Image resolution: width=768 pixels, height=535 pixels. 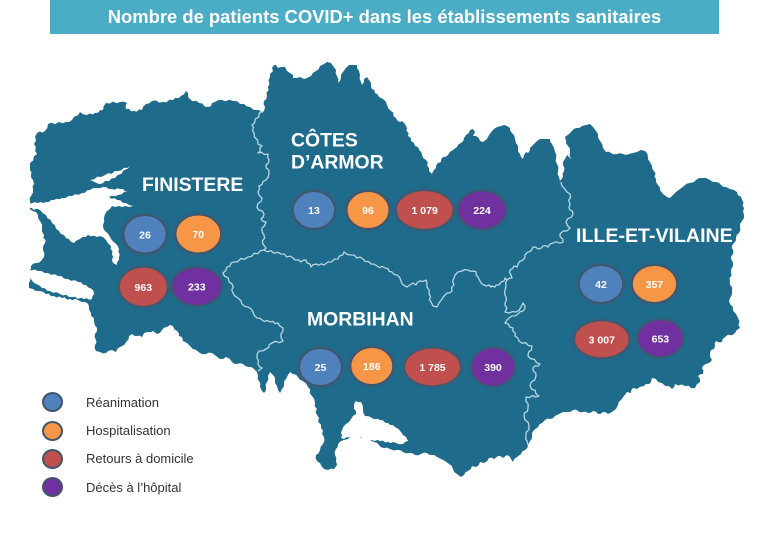 What do you see at coordinates (192, 185) in the screenshot?
I see `svg-text: FINISTERE` at bounding box center [192, 185].